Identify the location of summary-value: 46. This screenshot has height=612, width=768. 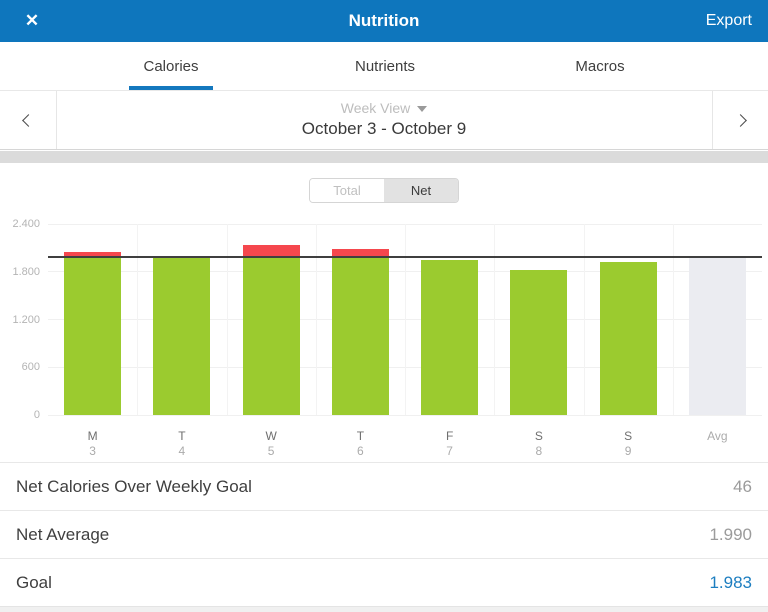
(742, 486).